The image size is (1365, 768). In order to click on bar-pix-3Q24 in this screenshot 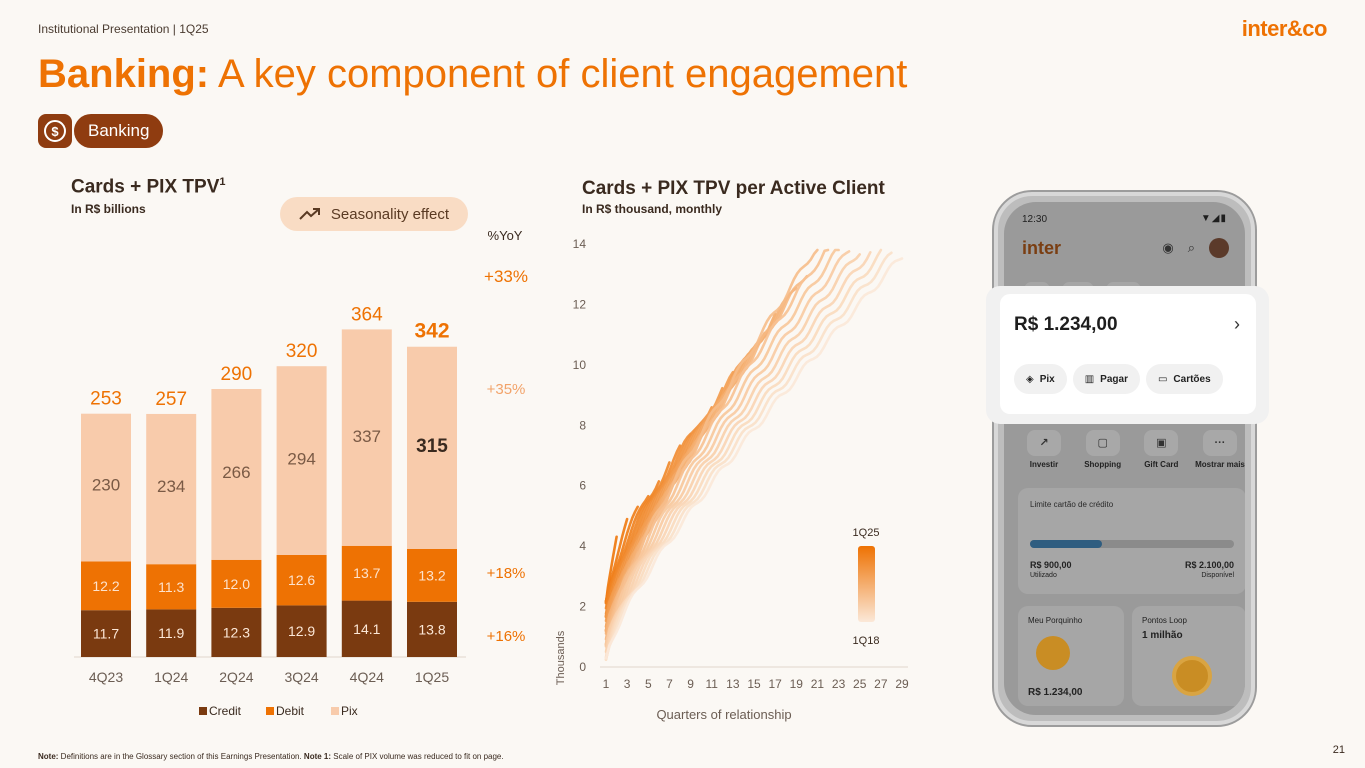, I will do `click(301, 460)`.